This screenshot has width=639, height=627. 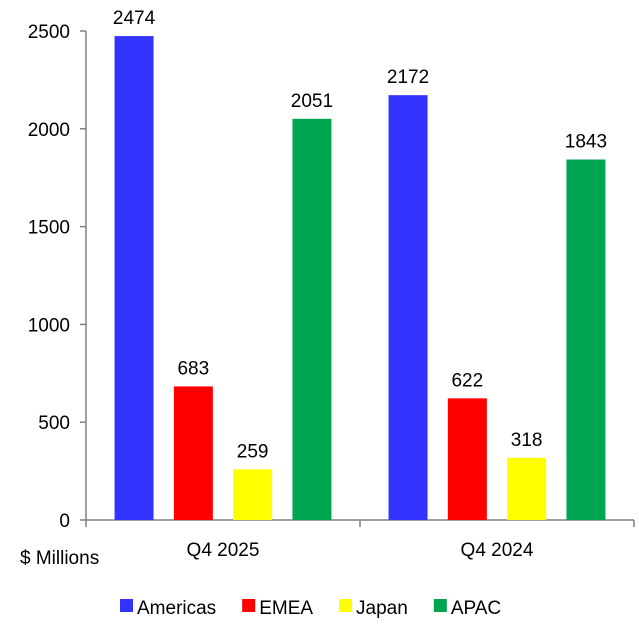 I want to click on data-label: 683, so click(x=193, y=368).